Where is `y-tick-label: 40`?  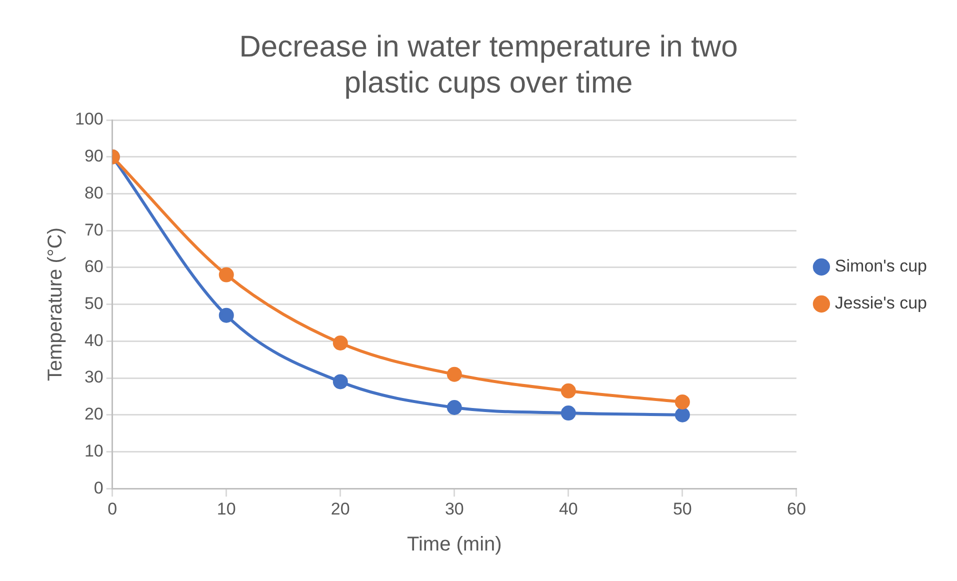
y-tick-label: 40 is located at coordinates (94, 340).